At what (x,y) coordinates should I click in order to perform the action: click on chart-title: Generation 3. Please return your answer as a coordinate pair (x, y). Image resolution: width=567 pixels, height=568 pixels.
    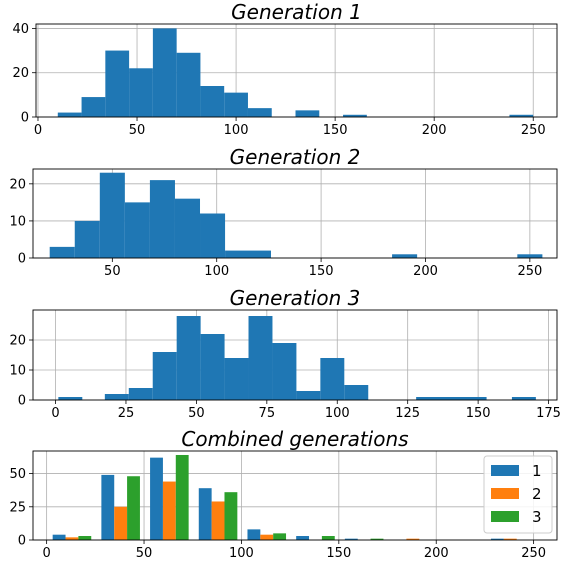
    Looking at the image, I should click on (295, 298).